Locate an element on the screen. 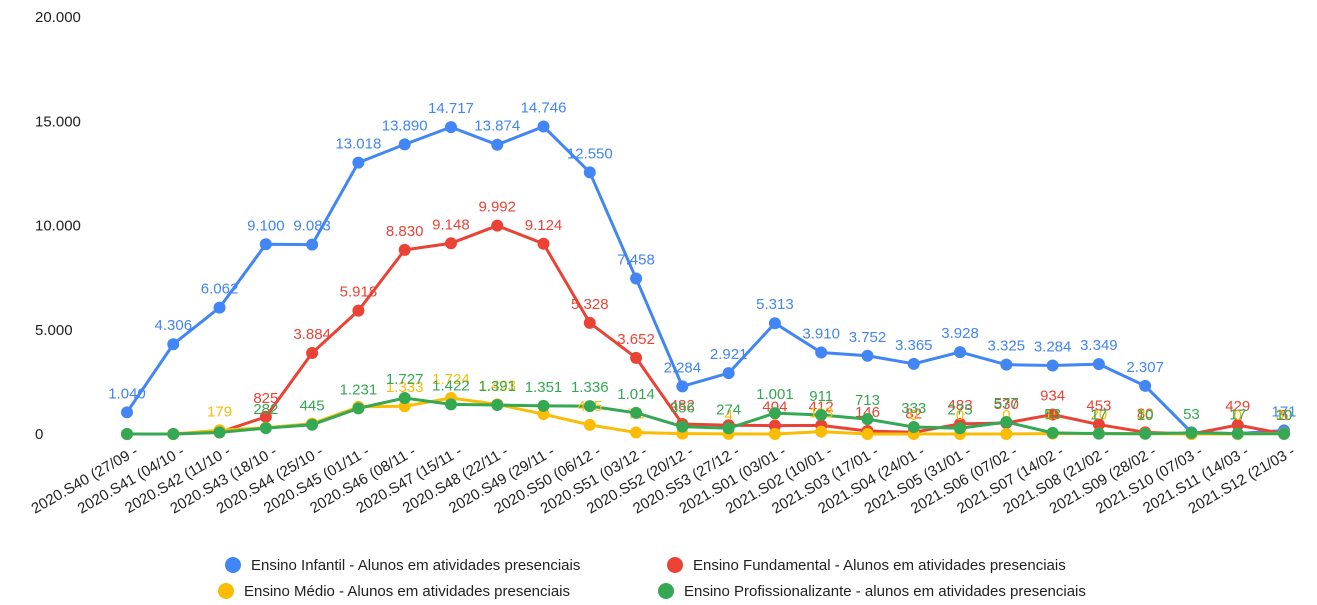 Image resolution: width=1317 pixels, height=605 pixels. data-label: 3.365 is located at coordinates (914, 345).